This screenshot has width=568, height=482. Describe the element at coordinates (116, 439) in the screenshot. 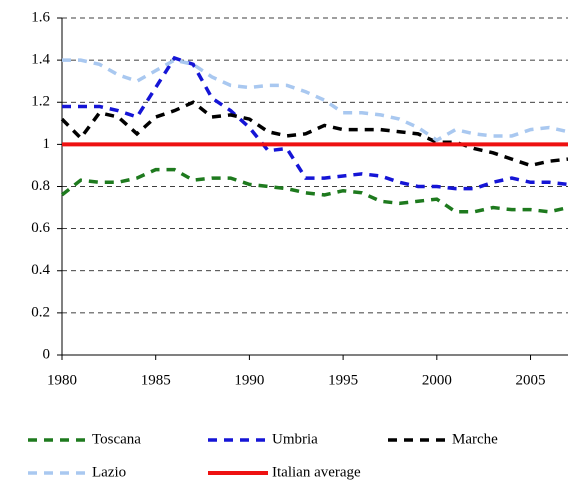

I see `legend-label: Toscana` at that location.